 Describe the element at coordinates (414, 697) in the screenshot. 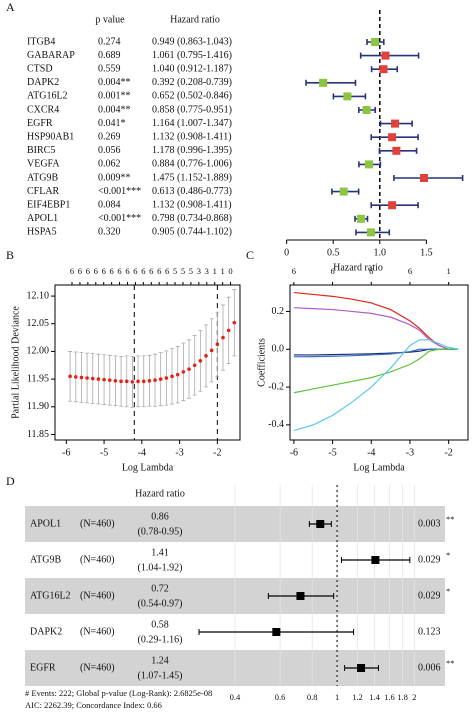

I see `x-tick-label: 2` at that location.